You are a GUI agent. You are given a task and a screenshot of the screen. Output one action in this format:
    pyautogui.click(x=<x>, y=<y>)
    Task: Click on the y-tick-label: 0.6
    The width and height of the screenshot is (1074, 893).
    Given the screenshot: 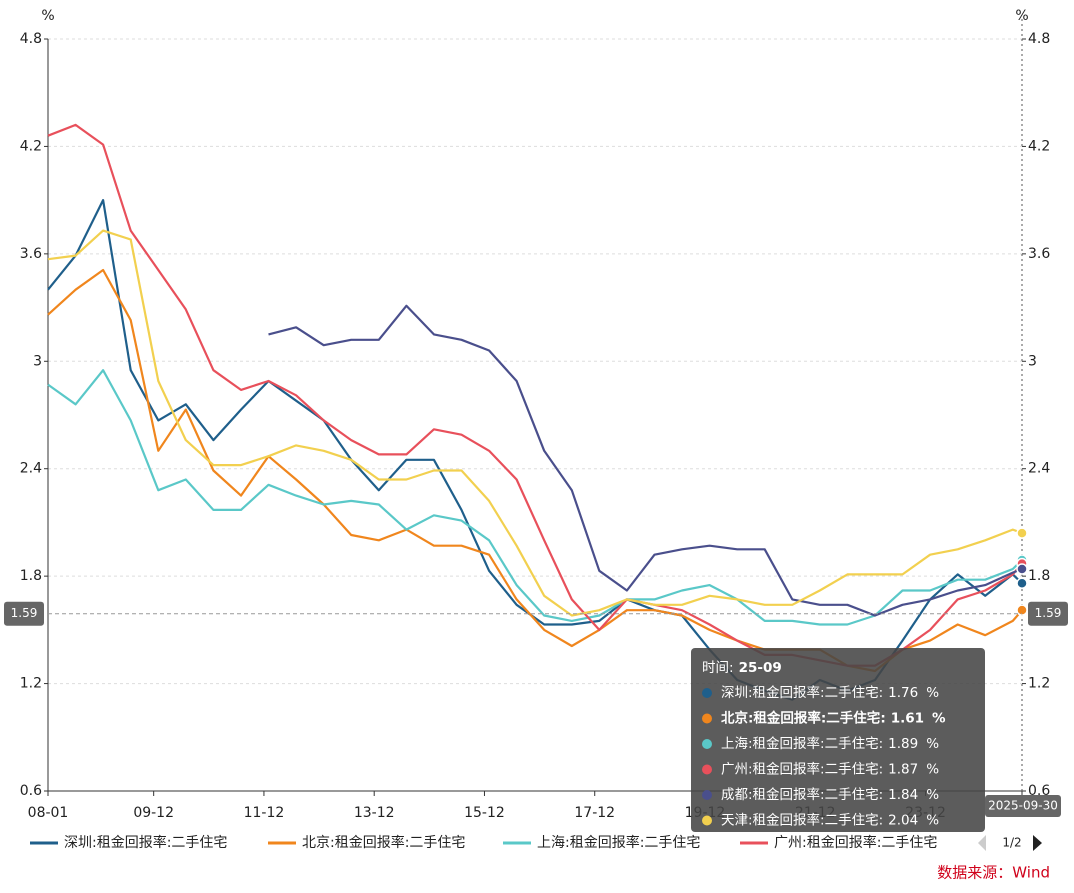 What is the action you would take?
    pyautogui.click(x=31, y=791)
    